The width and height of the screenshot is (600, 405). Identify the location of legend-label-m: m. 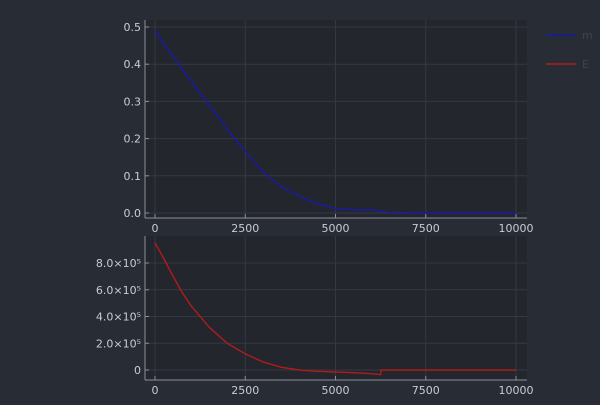
(587, 35).